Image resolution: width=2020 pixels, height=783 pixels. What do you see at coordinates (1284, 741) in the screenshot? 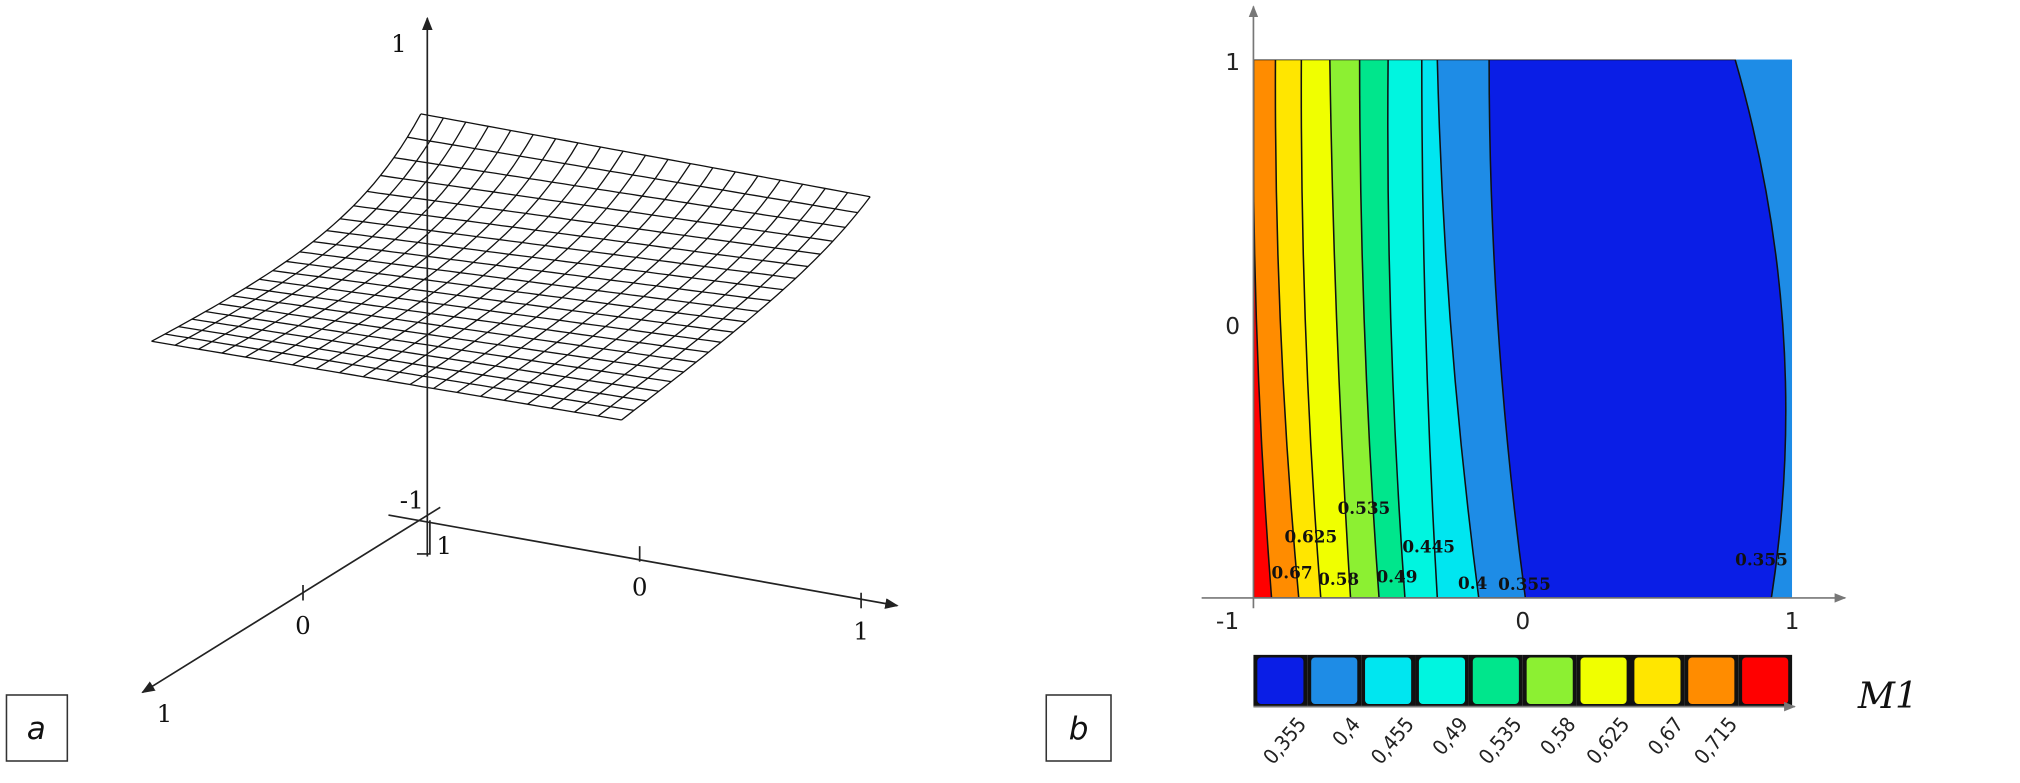
I see `colorbar-tick-label: 0,355` at bounding box center [1284, 741].